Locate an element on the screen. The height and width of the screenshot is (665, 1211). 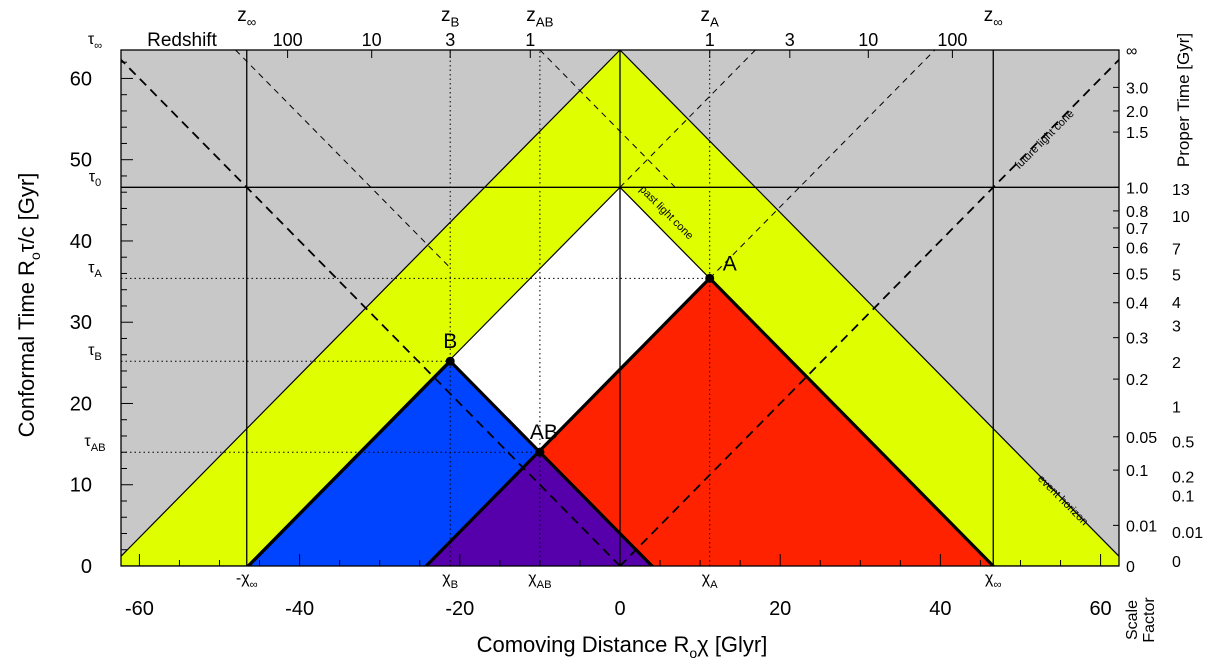
redshift-marker-AB: zAB is located at coordinates (539, 17).